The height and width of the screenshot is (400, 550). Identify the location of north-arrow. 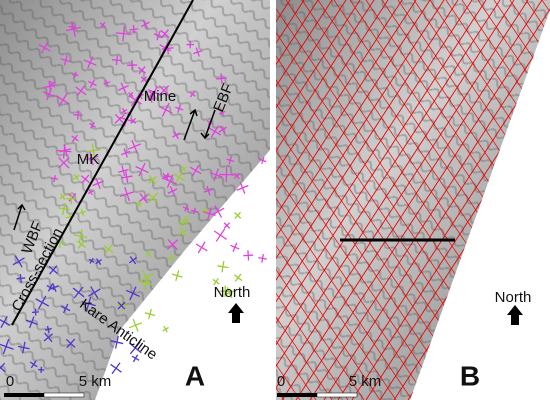
(236, 313).